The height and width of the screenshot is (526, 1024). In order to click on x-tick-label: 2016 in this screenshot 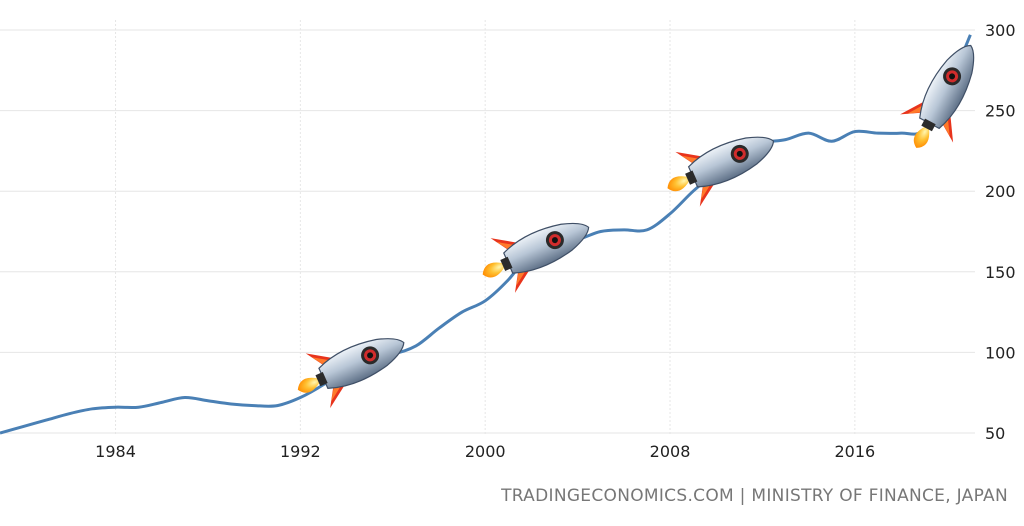, I will do `click(854, 451)`.